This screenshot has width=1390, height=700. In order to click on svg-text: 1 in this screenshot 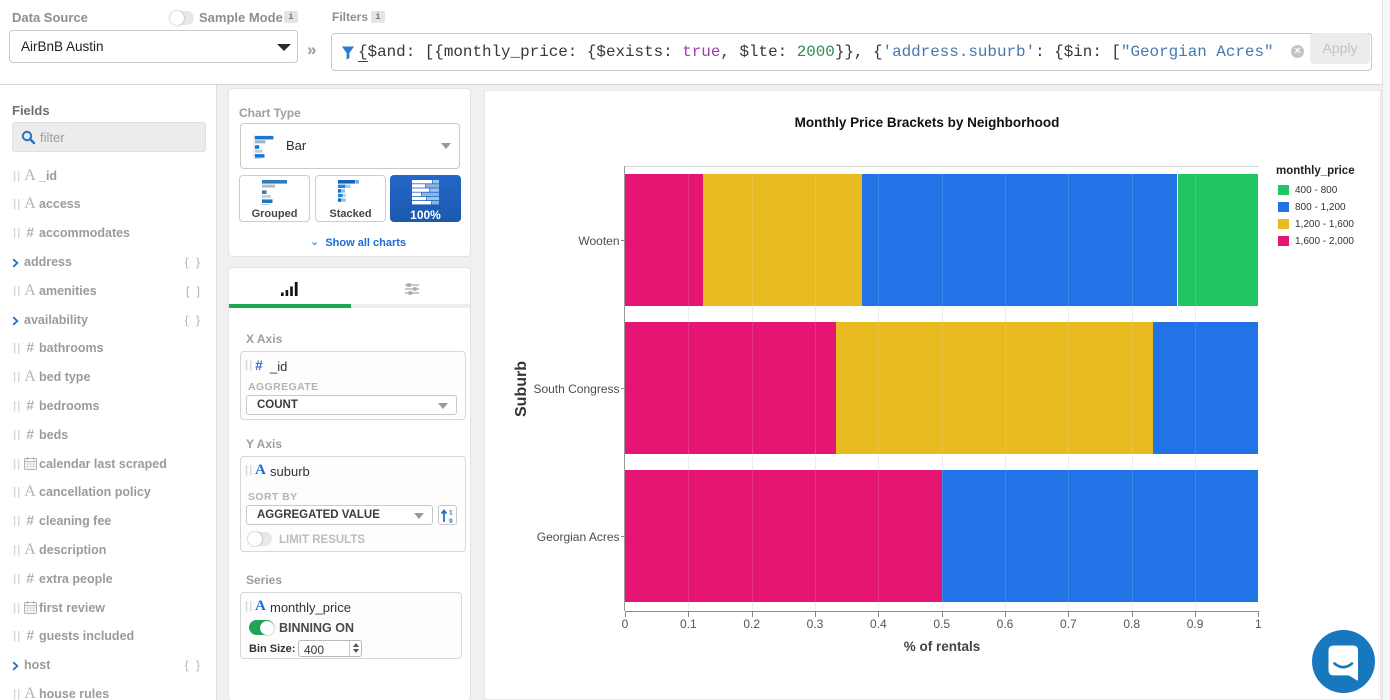, I will do `click(451, 513)`.